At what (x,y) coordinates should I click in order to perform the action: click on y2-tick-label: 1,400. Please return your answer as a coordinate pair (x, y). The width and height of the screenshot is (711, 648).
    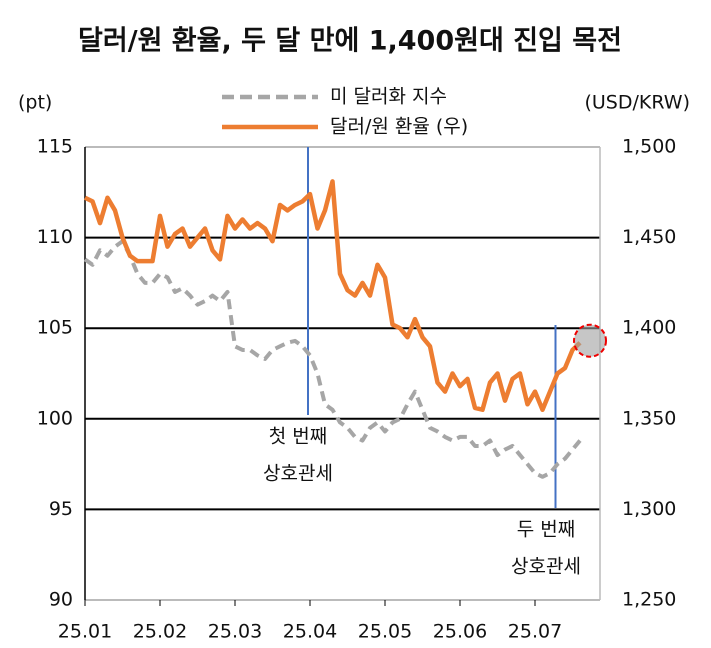
    Looking at the image, I should click on (649, 328).